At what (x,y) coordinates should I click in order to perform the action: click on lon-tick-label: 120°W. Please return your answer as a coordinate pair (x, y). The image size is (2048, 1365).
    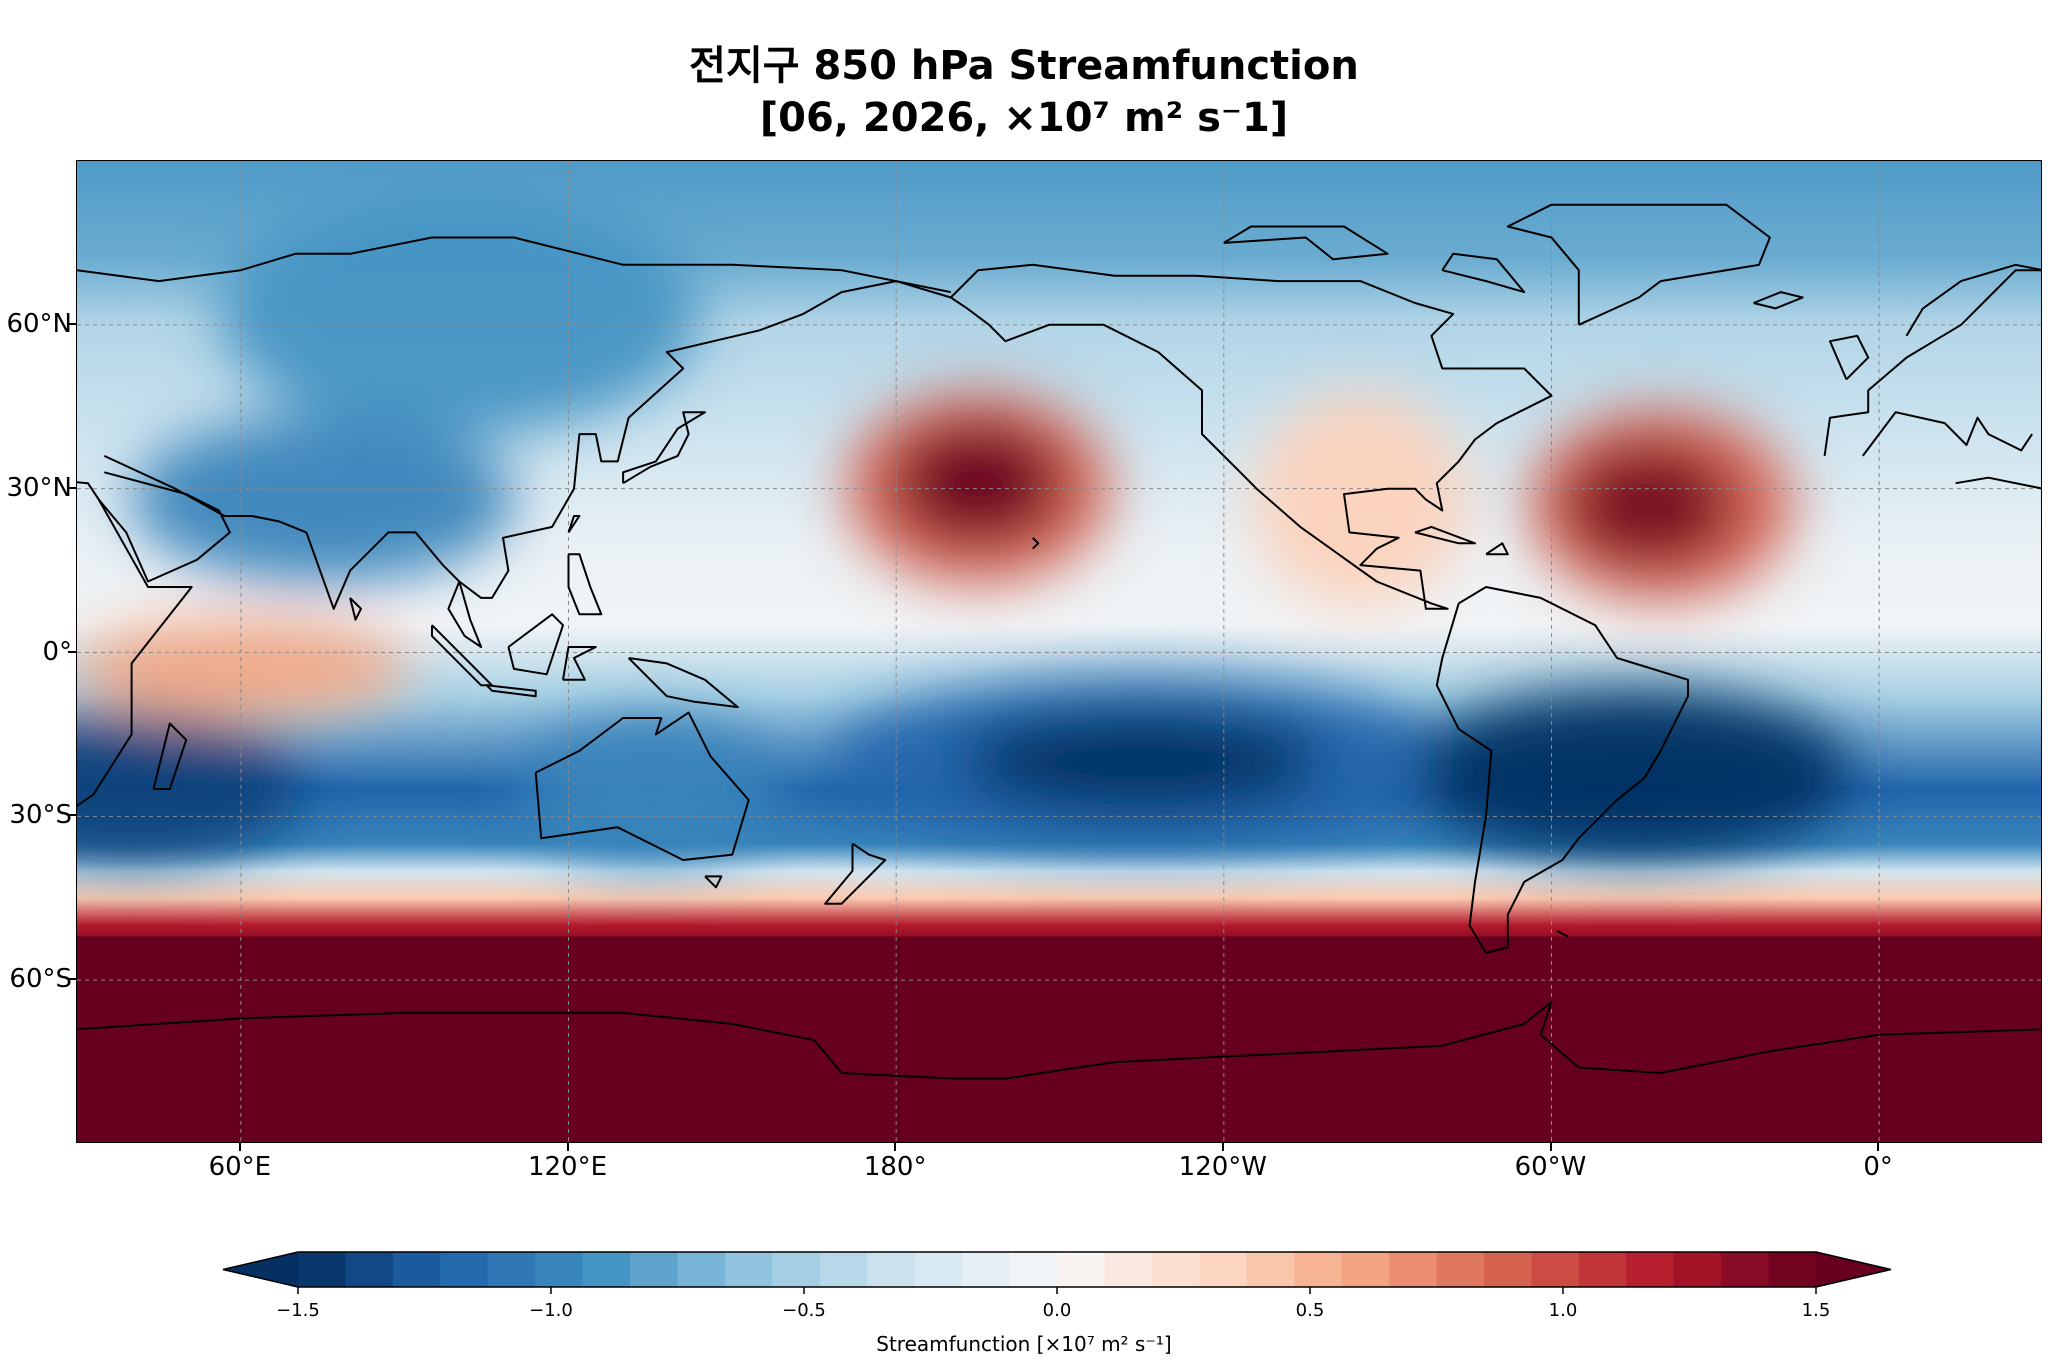
    Looking at the image, I should click on (1222, 1167).